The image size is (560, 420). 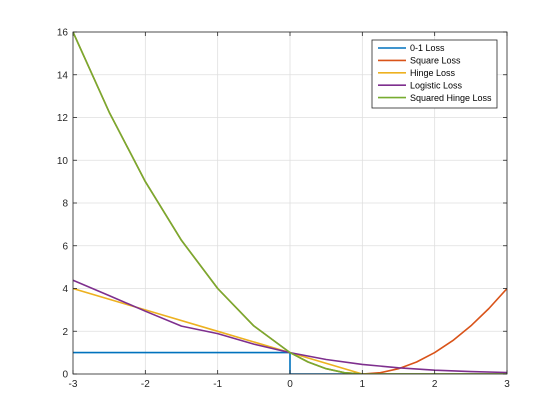 What do you see at coordinates (290, 362) in the screenshot?
I see `series-line-0-1-loss` at bounding box center [290, 362].